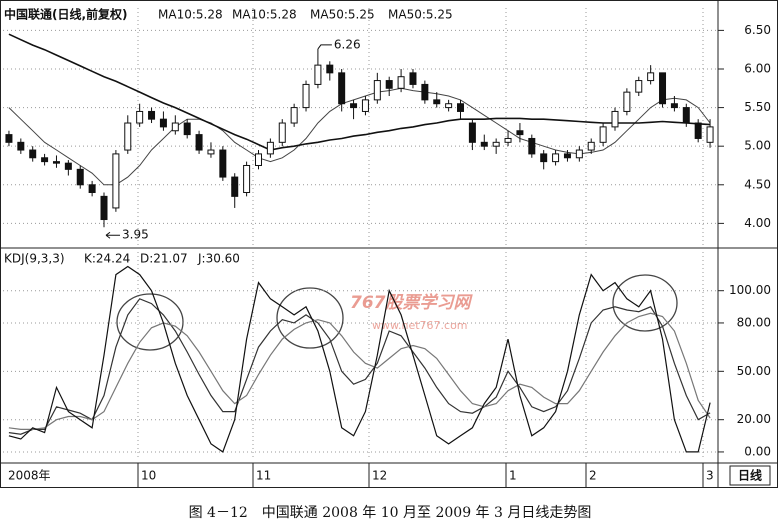 Image resolution: width=780 pixels, height=529 pixels. I want to click on period-label: 日线, so click(750, 475).